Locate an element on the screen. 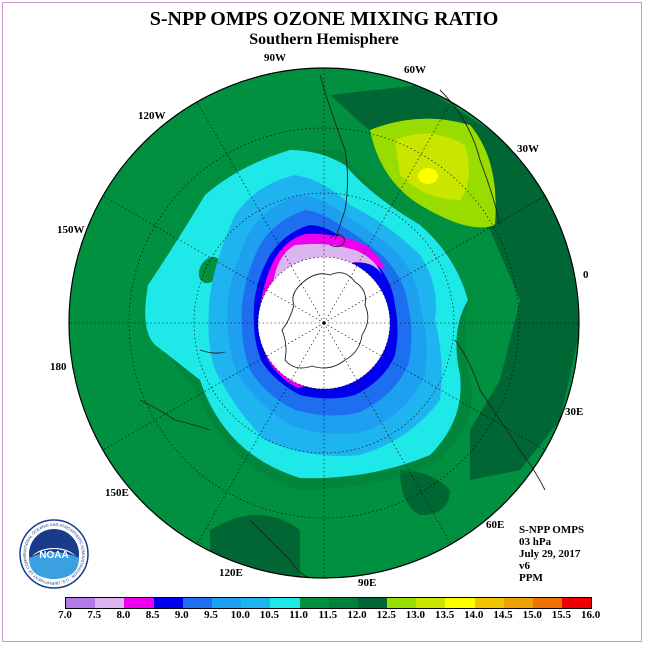 The image size is (648, 648). noaa-logo-text: NOAA is located at coordinates (53, 555).